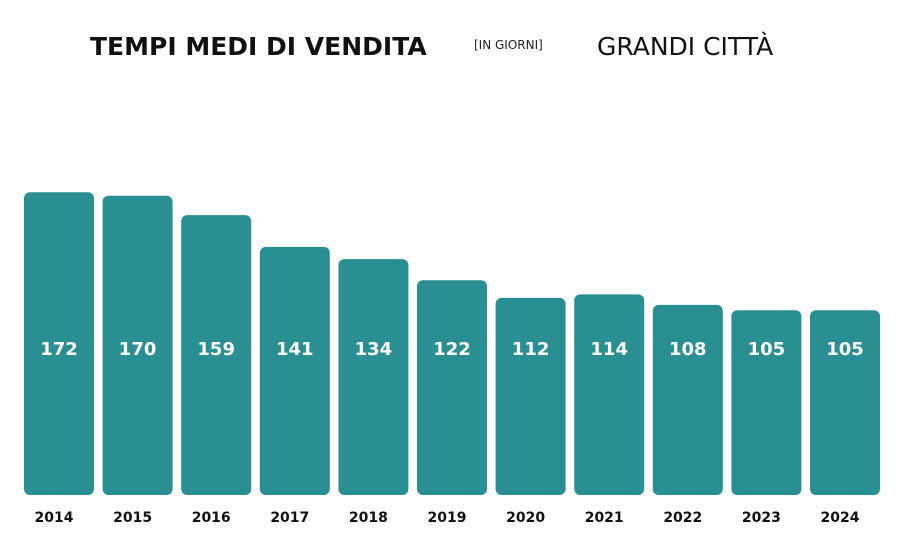 This screenshot has width=919, height=545. What do you see at coordinates (138, 349) in the screenshot?
I see `value-label: 170` at bounding box center [138, 349].